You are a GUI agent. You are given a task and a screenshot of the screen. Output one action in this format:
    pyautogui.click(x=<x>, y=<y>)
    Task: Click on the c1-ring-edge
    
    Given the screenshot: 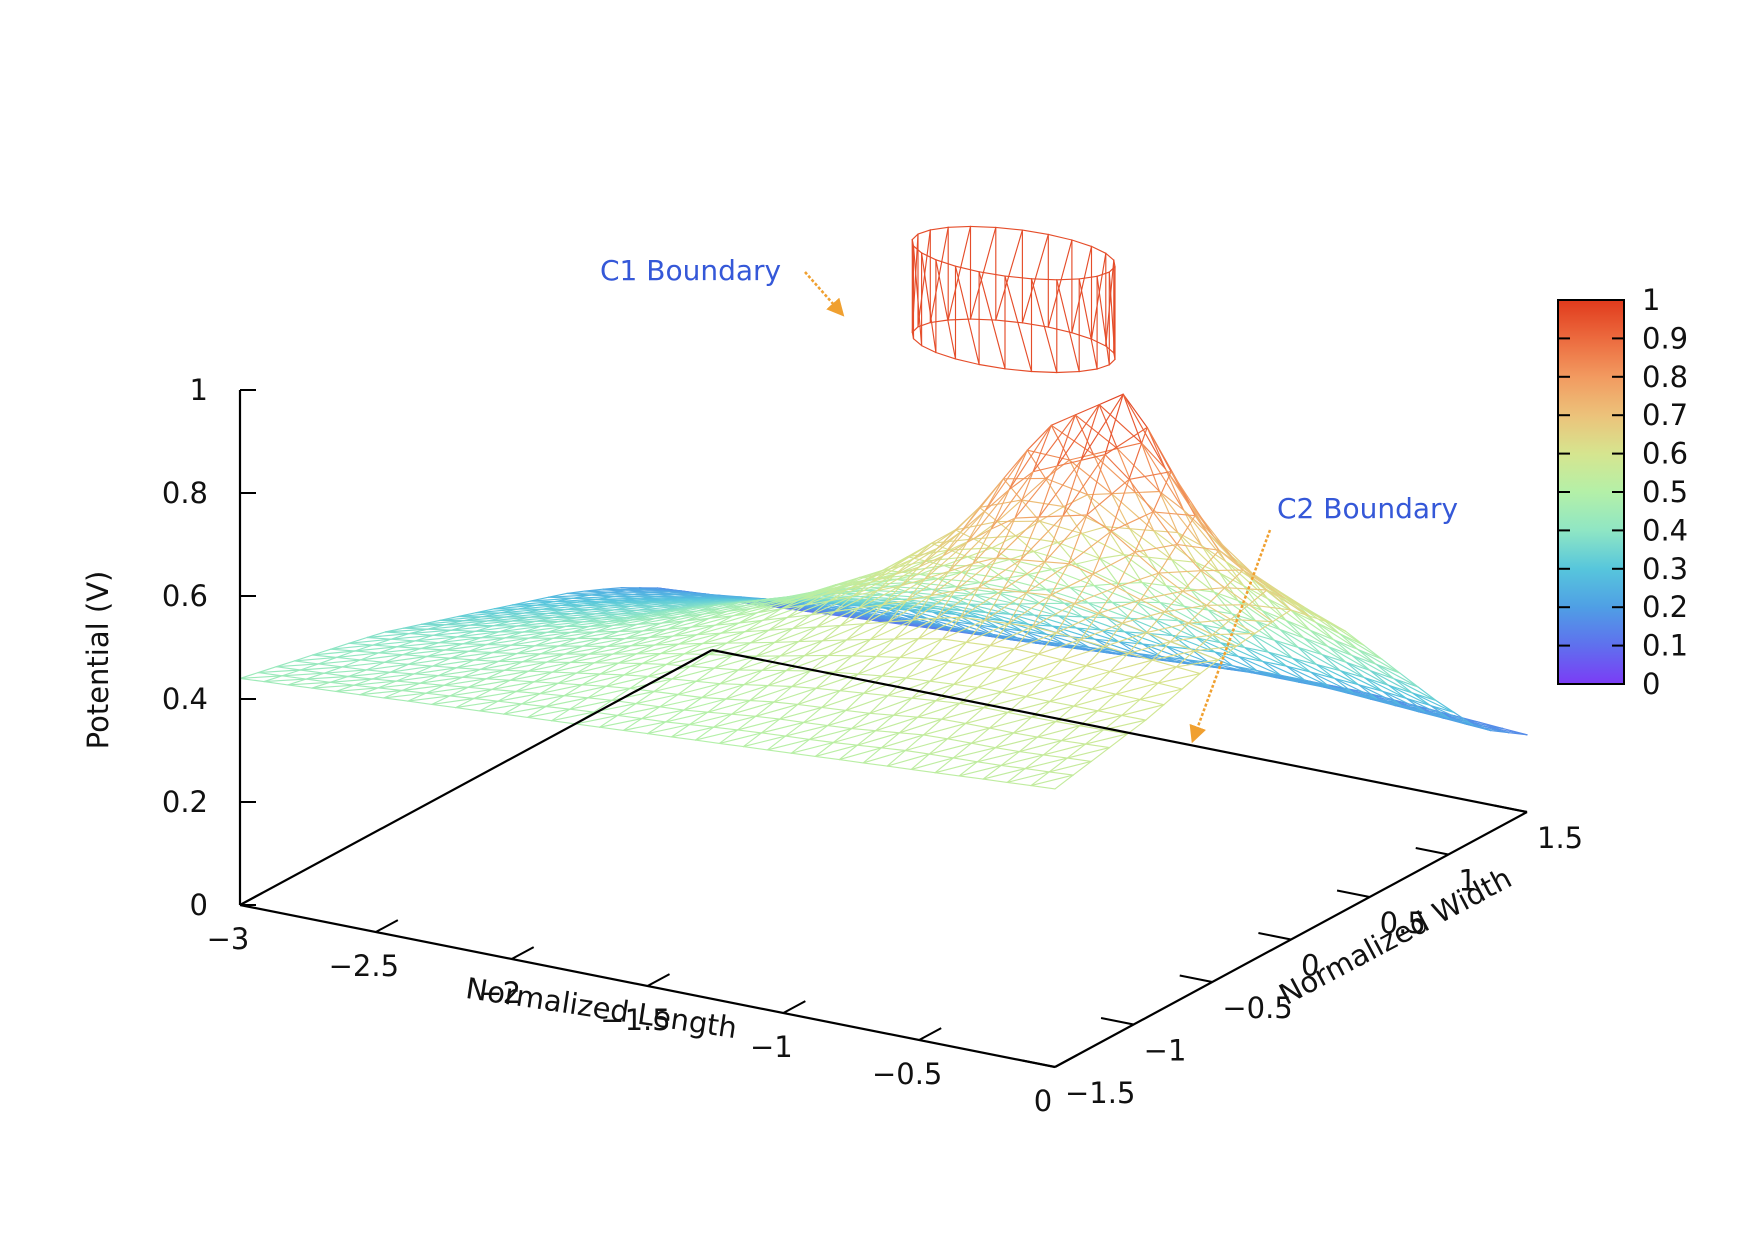 What is the action you would take?
    pyautogui.click(x=946, y=355)
    